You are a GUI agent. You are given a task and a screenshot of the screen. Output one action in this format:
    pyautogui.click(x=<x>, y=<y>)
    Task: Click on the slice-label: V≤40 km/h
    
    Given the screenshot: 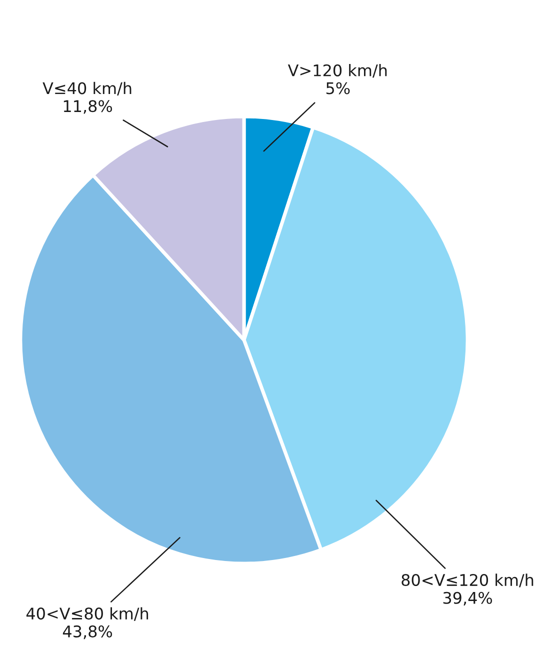 What is the action you would take?
    pyautogui.click(x=87, y=89)
    